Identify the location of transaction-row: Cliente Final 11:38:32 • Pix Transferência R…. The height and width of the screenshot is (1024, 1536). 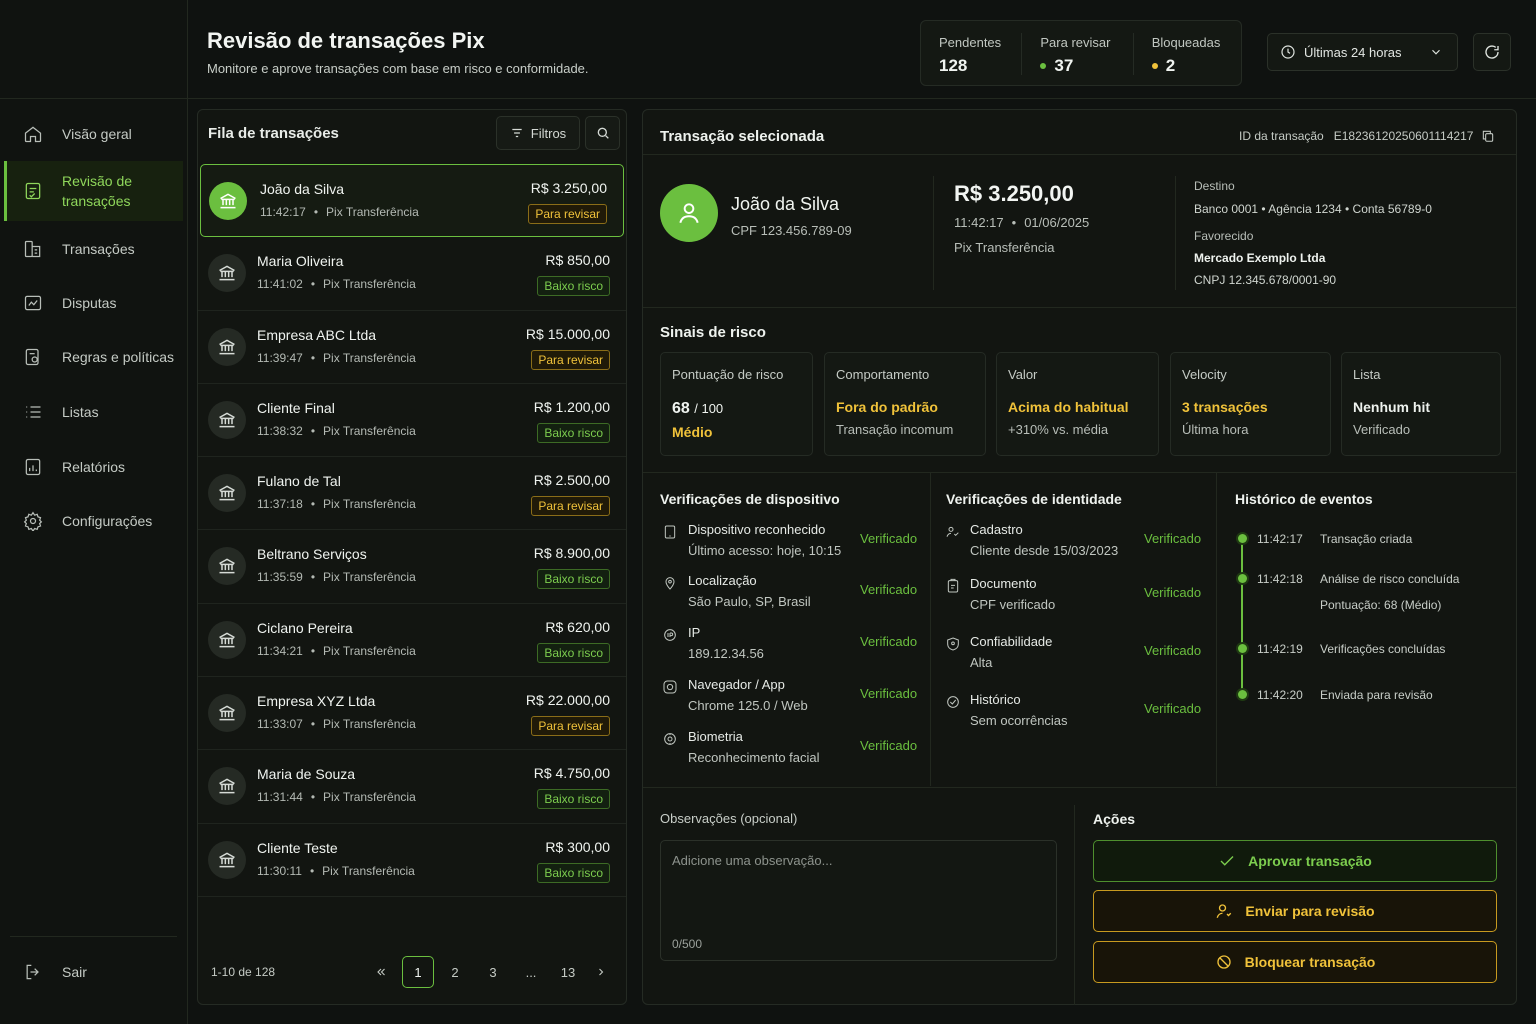
(412, 421).